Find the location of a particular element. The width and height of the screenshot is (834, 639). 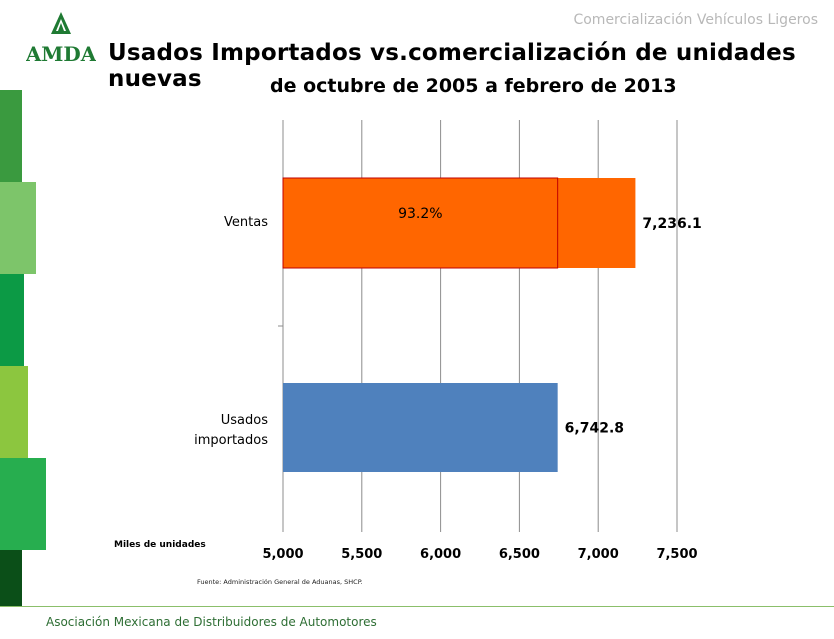

page-subtitle: de octubre de 2005 a febrero de 2013 is located at coordinates (473, 86).